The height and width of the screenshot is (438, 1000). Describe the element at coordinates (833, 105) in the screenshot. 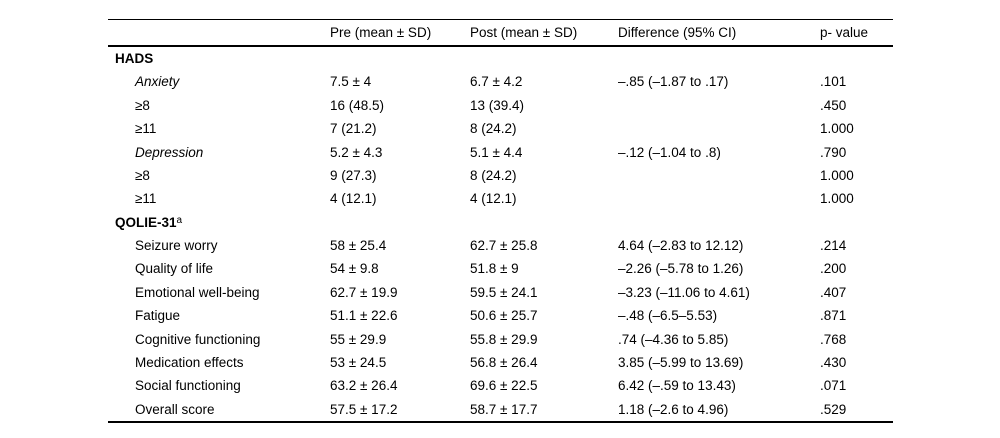

I see `p-cell: .450` at that location.